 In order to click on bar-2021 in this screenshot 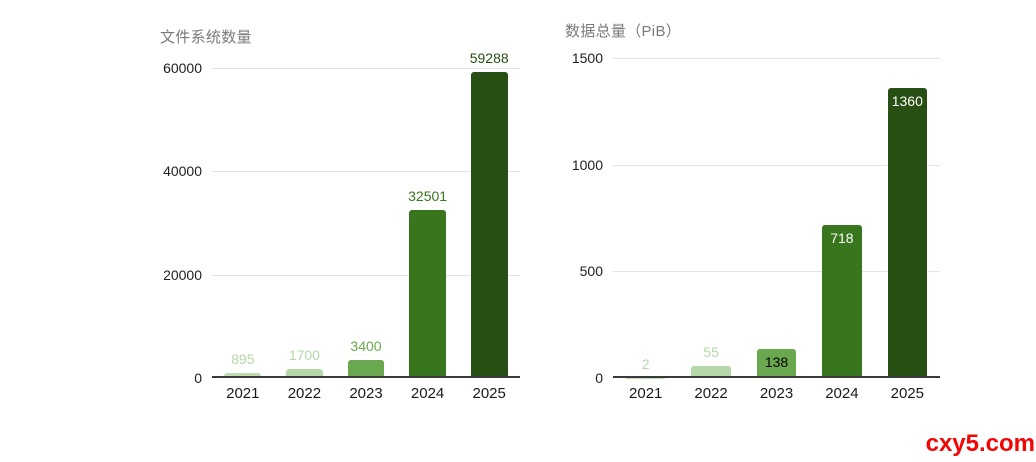, I will do `click(243, 375)`.